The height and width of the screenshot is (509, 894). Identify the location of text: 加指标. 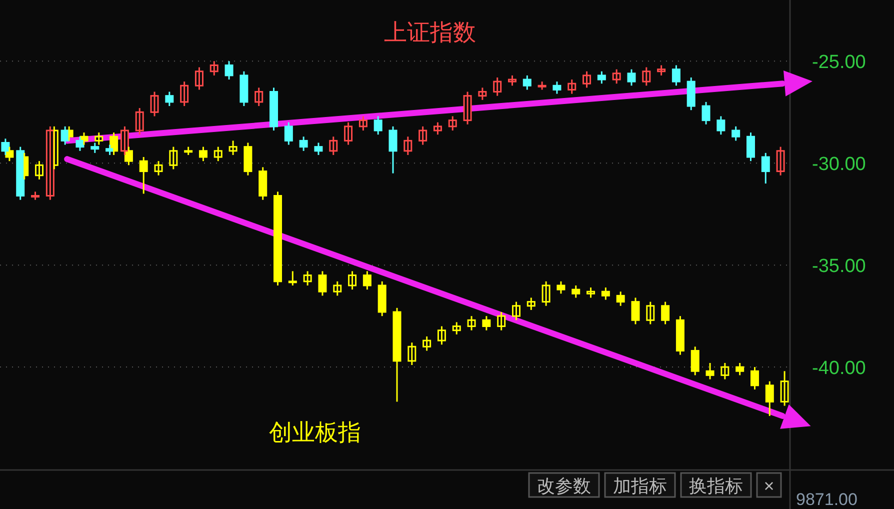
(640, 486).